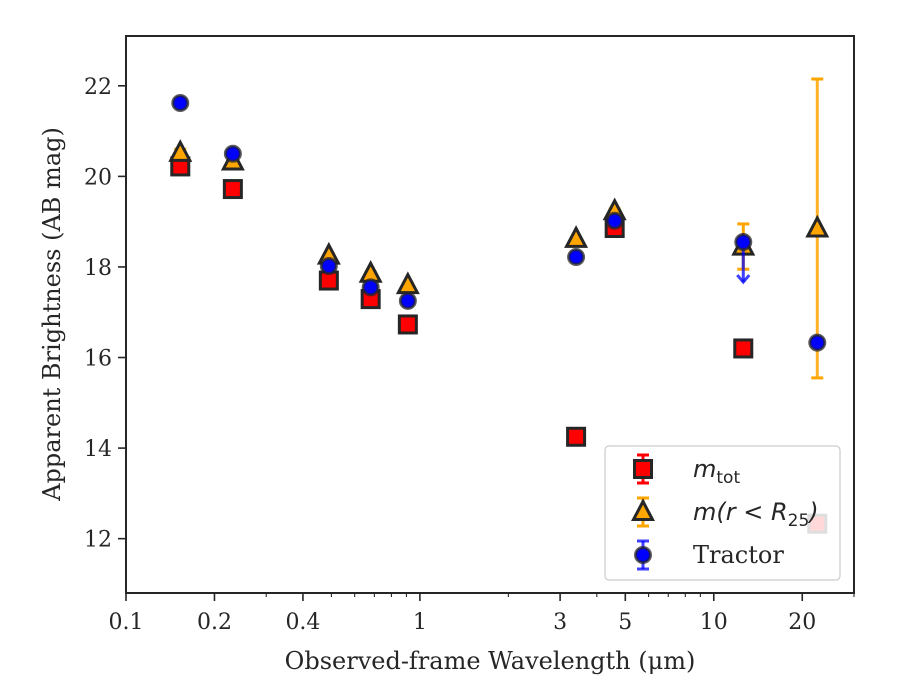 This screenshot has height=700, width=900. I want to click on x-tick-label: 10, so click(714, 622).